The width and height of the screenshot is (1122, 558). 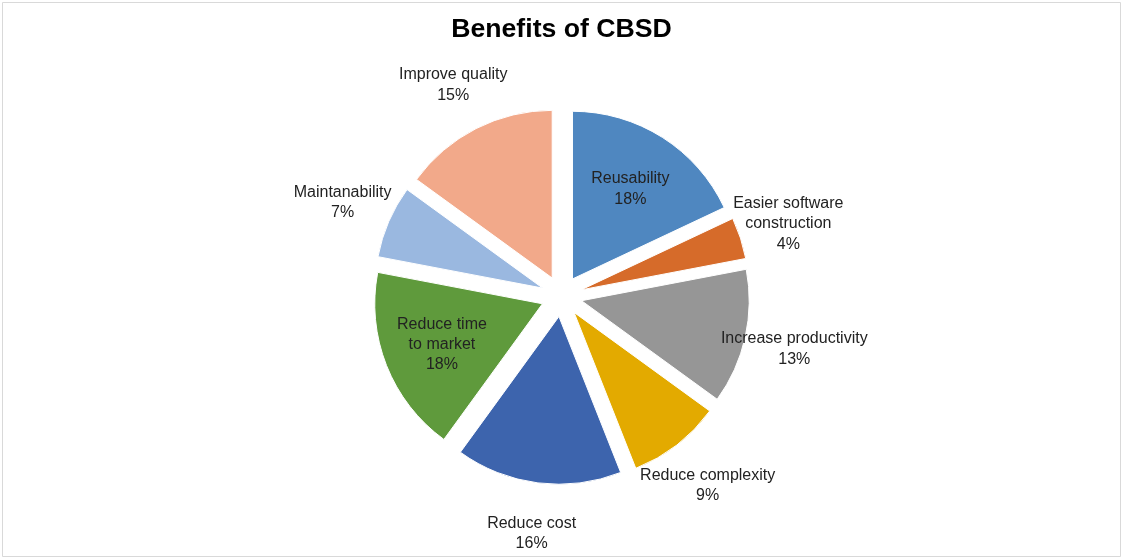 I want to click on slice-label: Easier software construction, so click(x=788, y=212).